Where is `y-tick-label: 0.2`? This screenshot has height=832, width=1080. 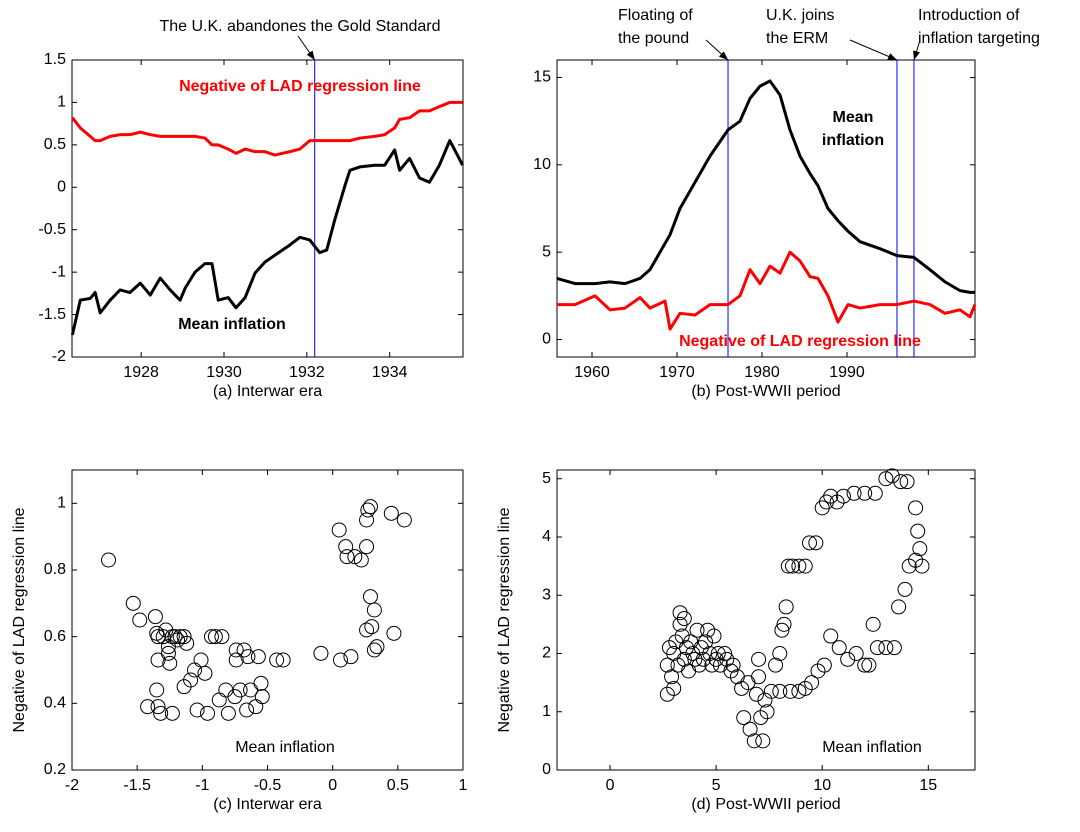 y-tick-label: 0.2 is located at coordinates (55, 769).